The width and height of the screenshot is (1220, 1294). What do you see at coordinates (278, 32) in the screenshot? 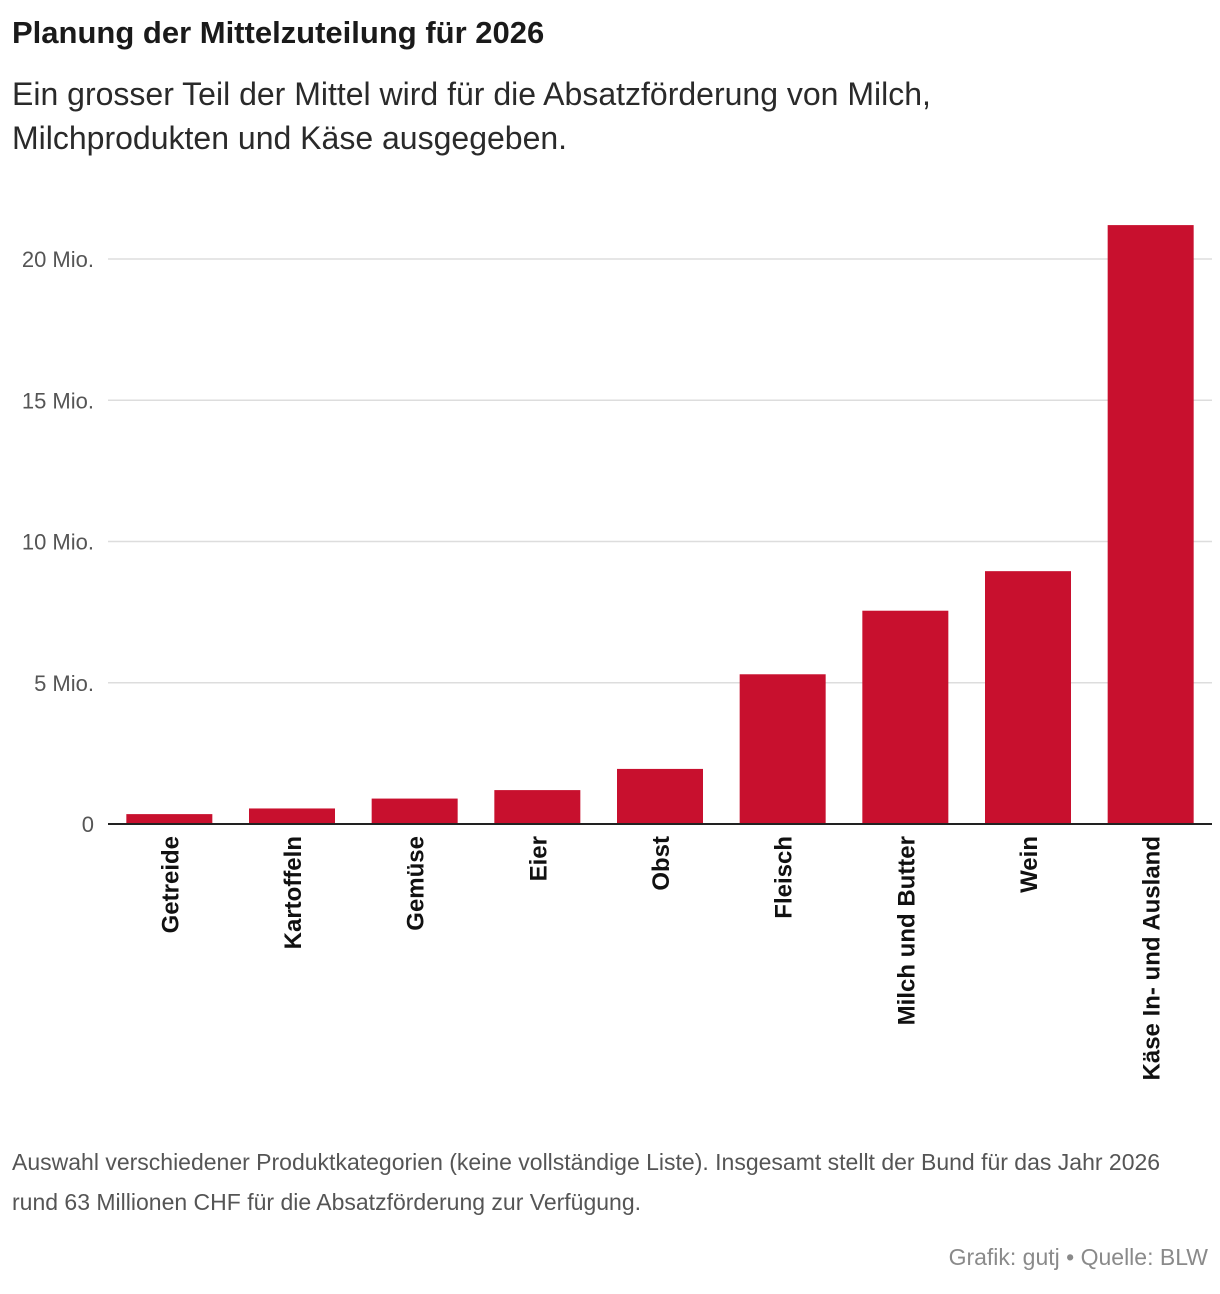
I see `chart-title: Planung der Mittelzuteilung für 2026` at bounding box center [278, 32].